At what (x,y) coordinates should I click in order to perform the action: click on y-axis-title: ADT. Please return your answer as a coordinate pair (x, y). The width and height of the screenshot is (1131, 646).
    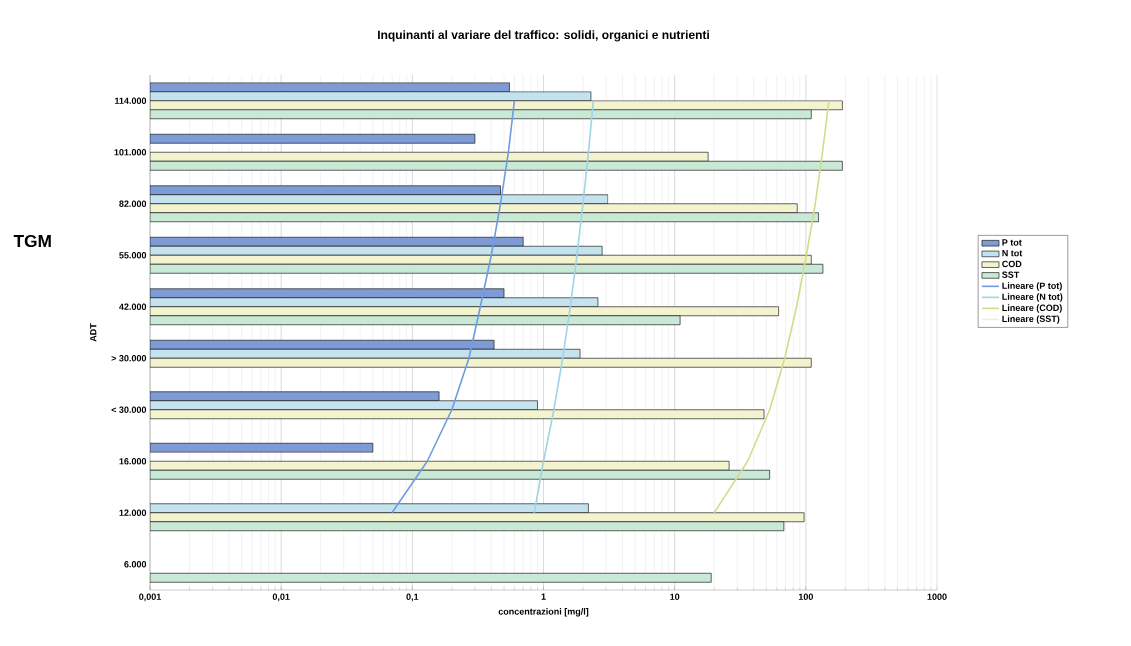
    Looking at the image, I should click on (93, 332).